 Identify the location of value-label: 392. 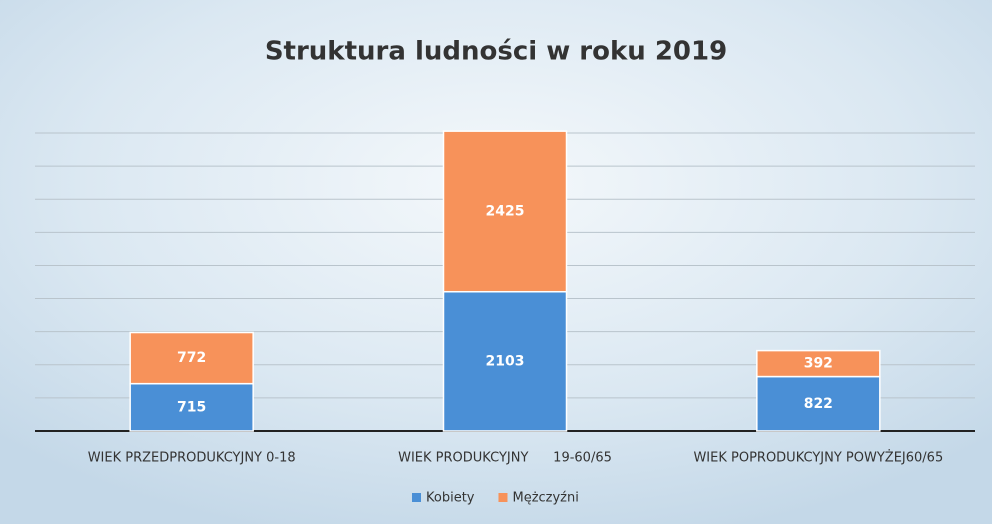
(818, 364).